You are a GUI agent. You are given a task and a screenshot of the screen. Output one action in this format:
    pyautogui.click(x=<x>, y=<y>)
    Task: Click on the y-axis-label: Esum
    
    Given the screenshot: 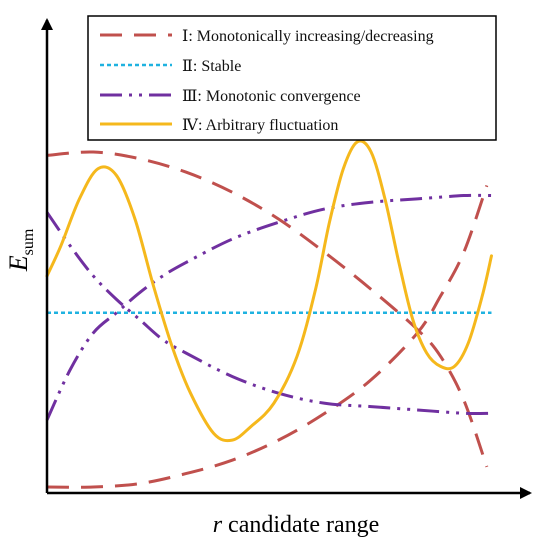 What is the action you would take?
    pyautogui.click(x=20, y=250)
    